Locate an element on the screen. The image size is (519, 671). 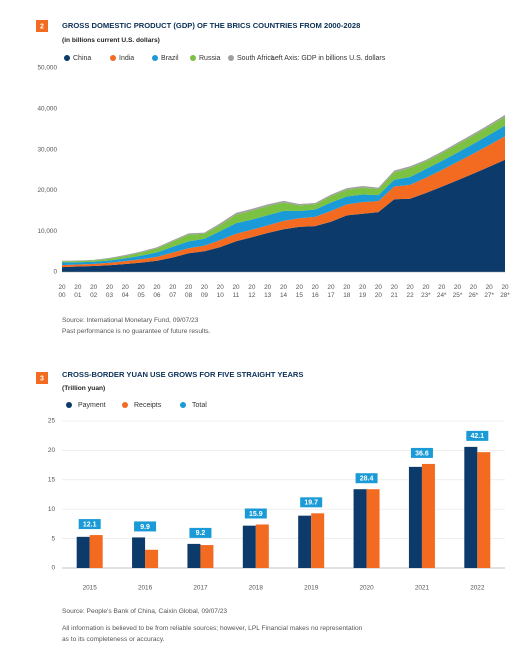
x-tick-label: 20 26* is located at coordinates (474, 291).